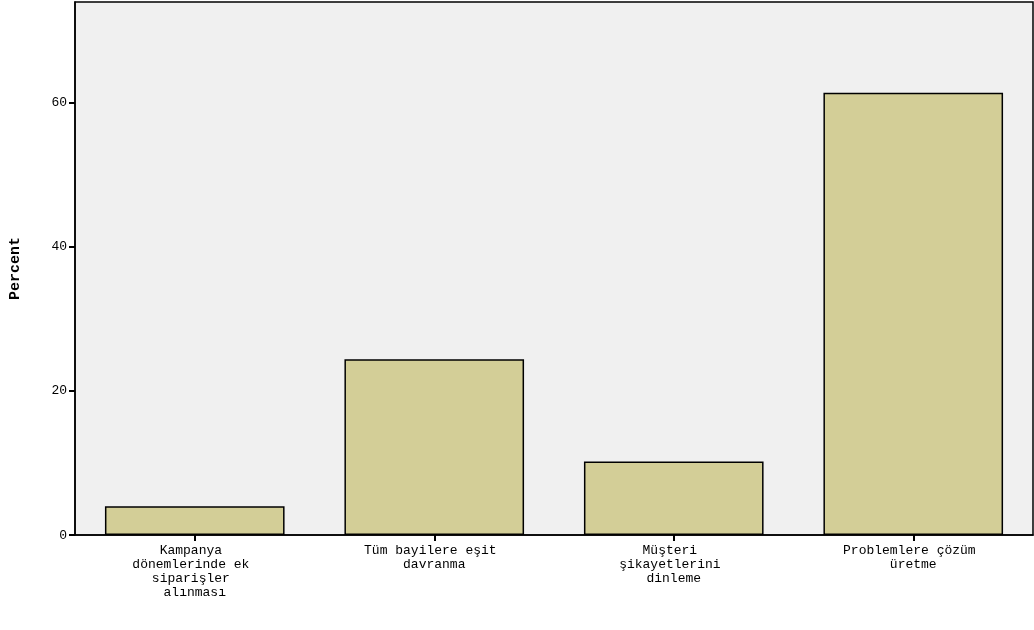  I want to click on x-tick-label: Tüm bayilere eşit davranma, so click(434, 557).